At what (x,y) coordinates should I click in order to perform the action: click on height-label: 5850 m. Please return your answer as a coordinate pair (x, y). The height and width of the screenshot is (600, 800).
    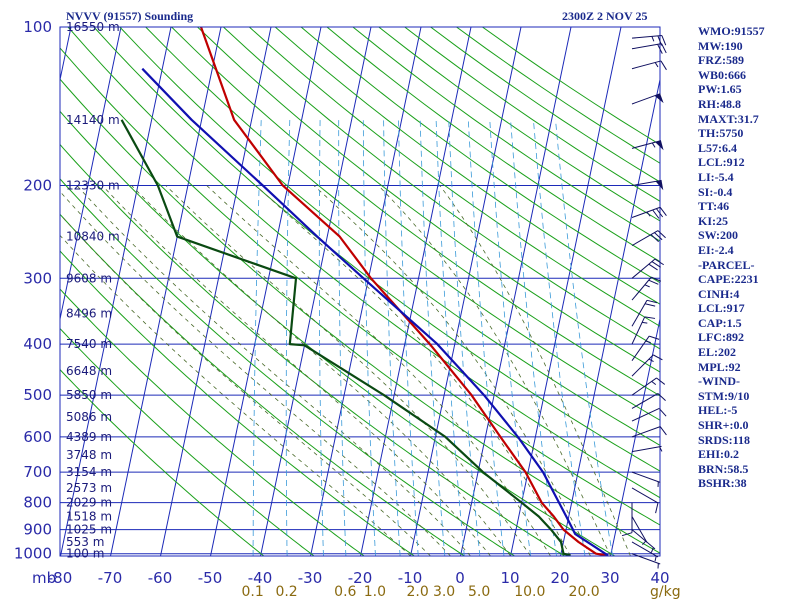
    Looking at the image, I should click on (89, 395).